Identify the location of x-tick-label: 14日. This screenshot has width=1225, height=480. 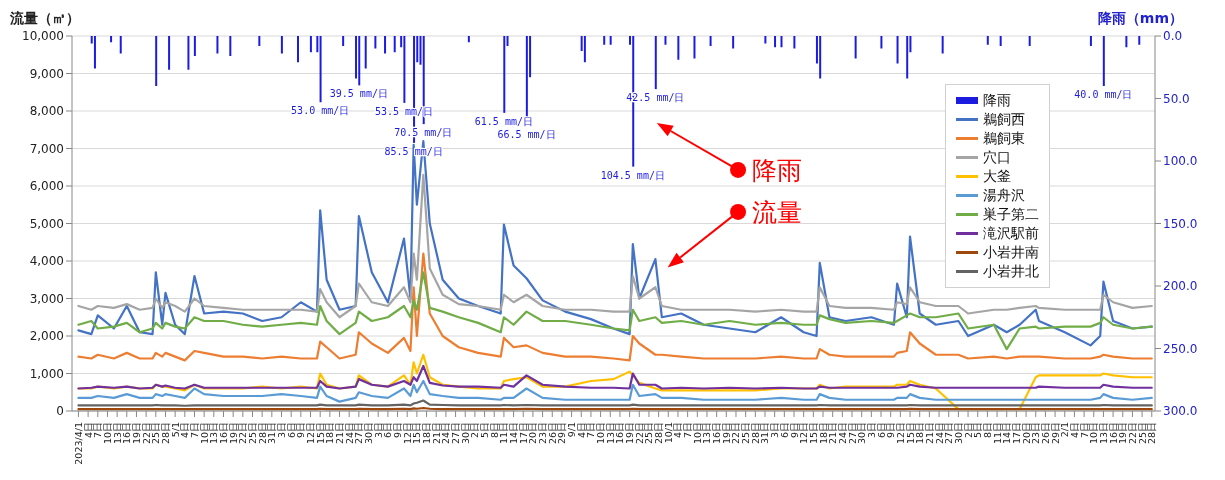
(514, 433).